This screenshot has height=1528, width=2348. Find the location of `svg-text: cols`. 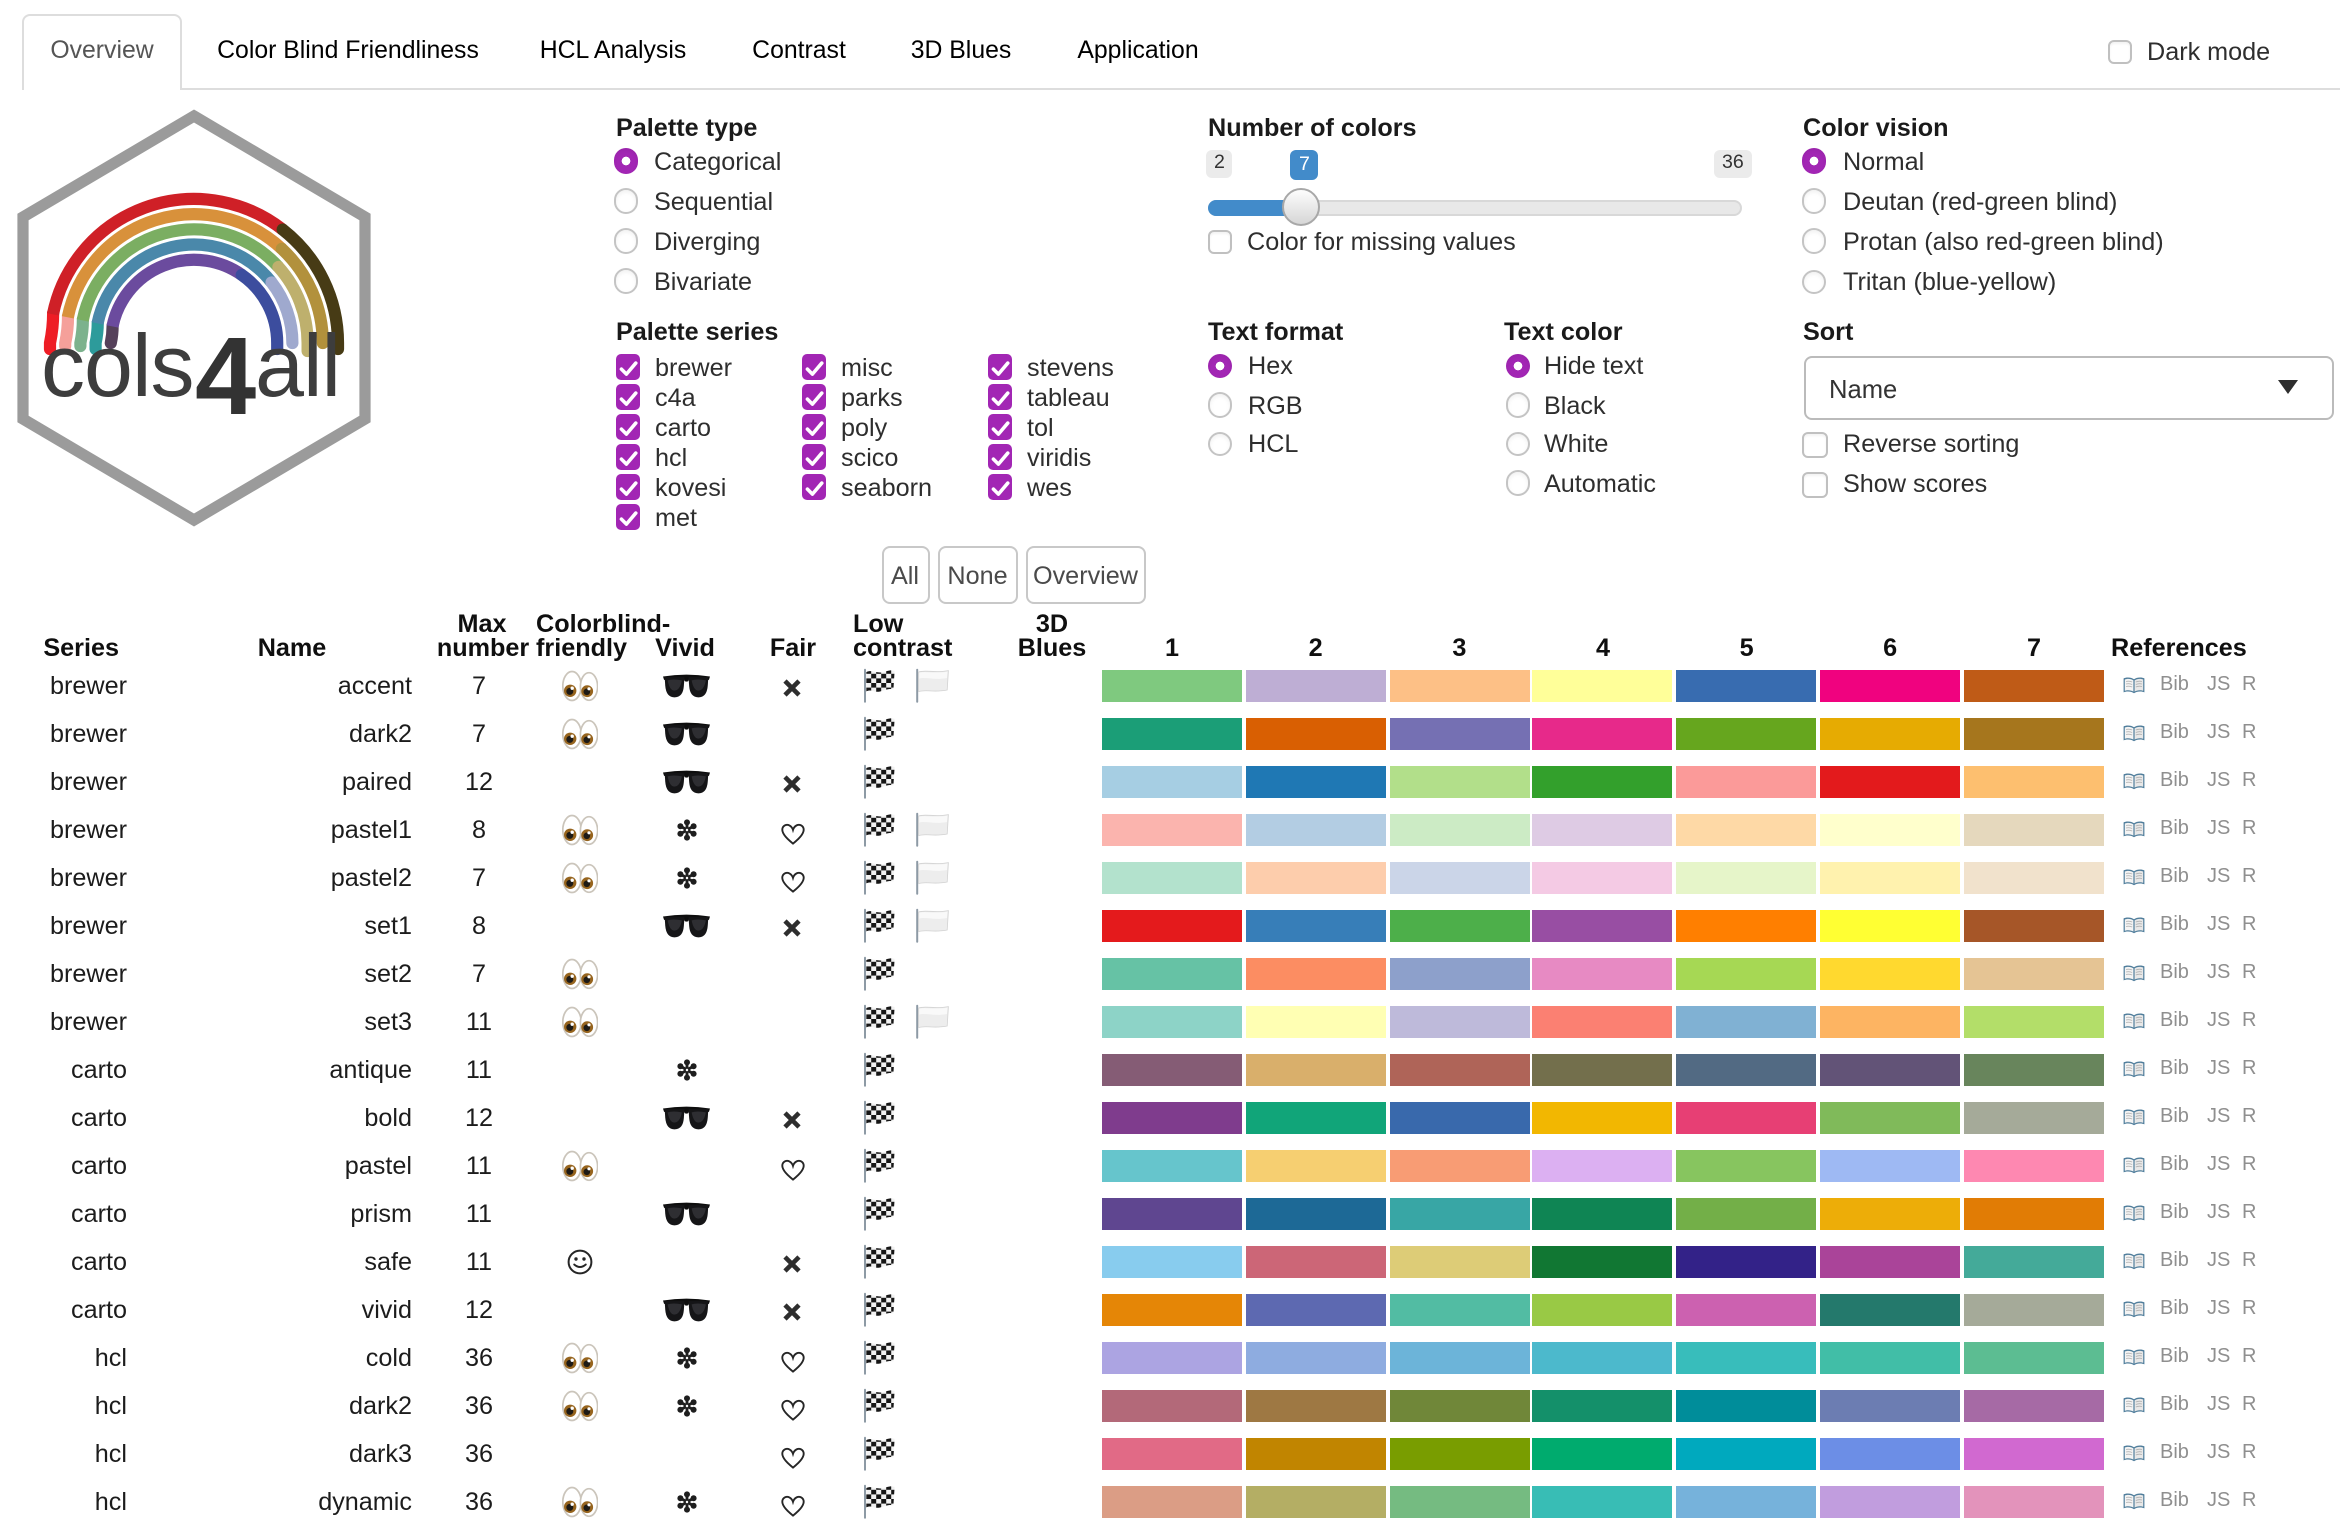

svg-text: cols is located at coordinates (117, 365).